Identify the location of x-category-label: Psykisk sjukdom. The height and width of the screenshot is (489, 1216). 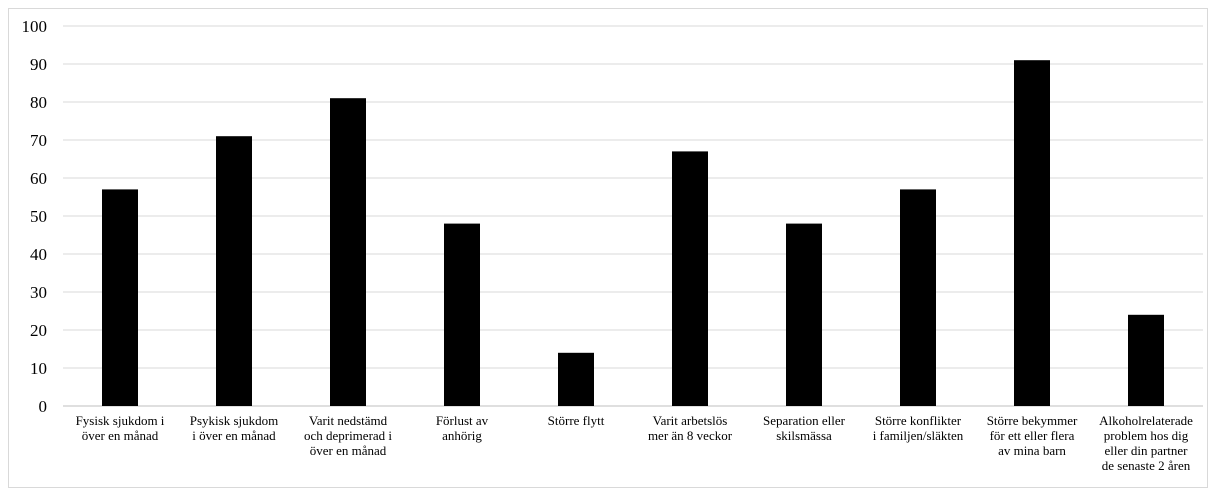
(234, 420).